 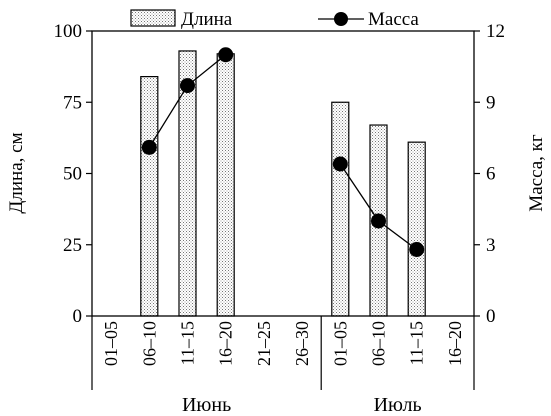 What do you see at coordinates (398, 405) in the screenshot?
I see `x-group-label: Июль` at bounding box center [398, 405].